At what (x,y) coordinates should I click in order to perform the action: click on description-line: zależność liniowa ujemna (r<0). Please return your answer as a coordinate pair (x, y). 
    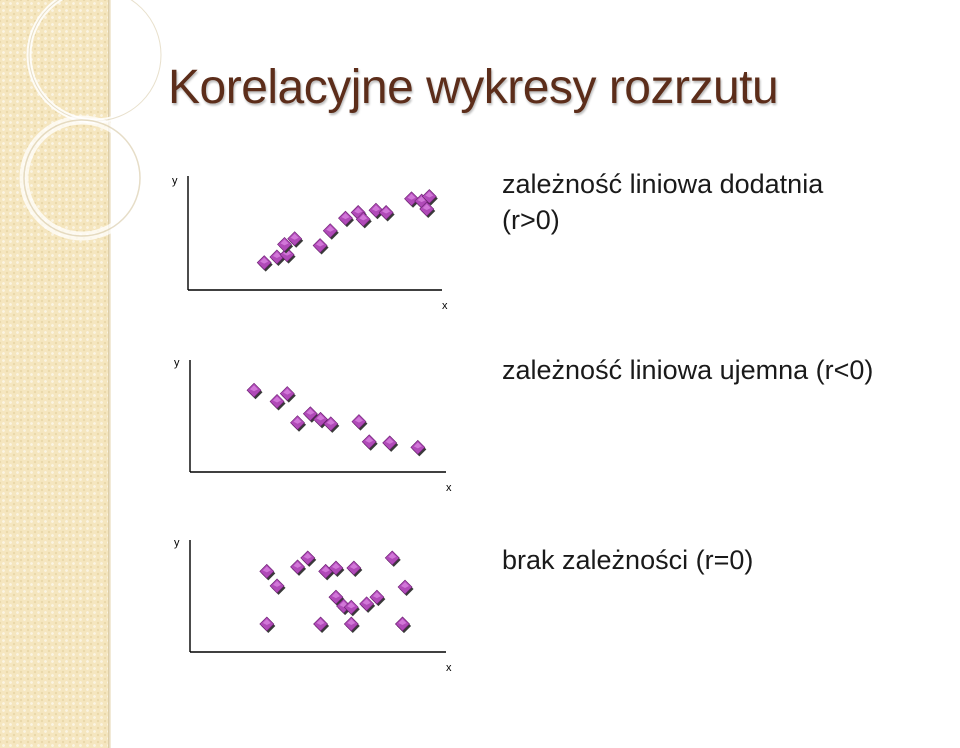
    Looking at the image, I should click on (688, 370).